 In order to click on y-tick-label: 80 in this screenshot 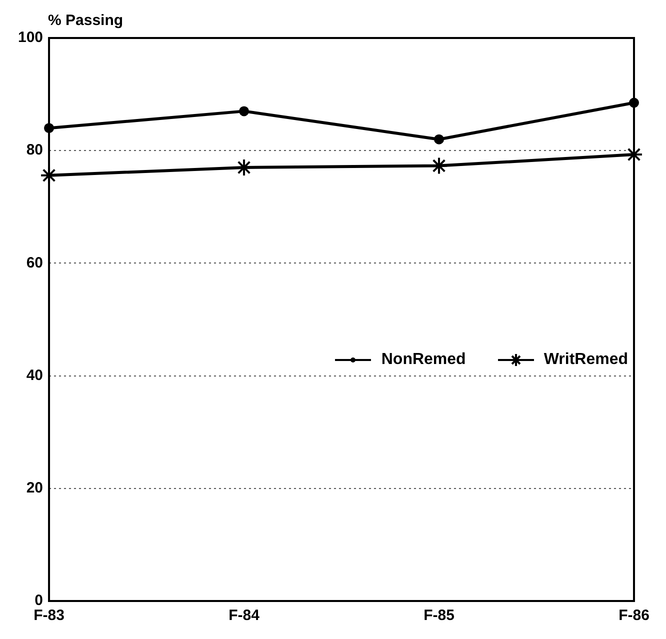, I will do `click(35, 150)`.